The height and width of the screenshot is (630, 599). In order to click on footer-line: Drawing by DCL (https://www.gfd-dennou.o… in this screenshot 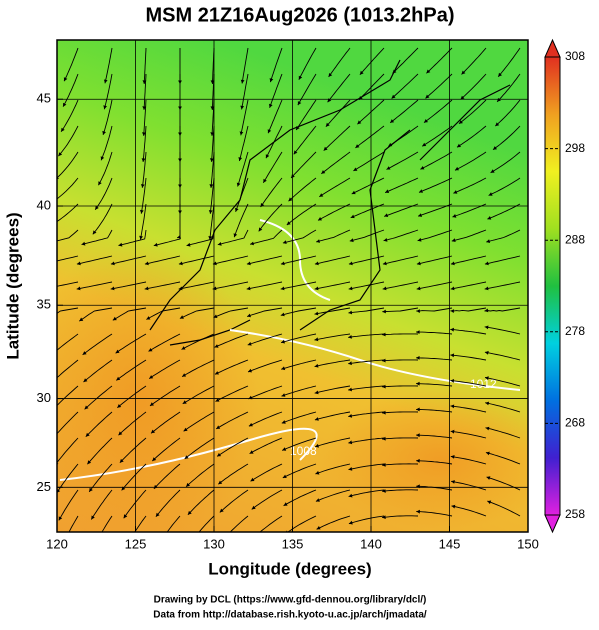, I will do `click(290, 600)`.